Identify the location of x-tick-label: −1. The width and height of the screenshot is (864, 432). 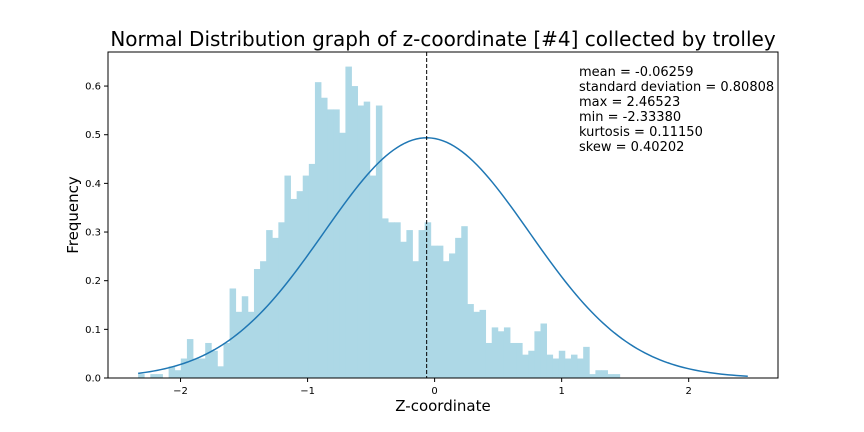
(307, 391).